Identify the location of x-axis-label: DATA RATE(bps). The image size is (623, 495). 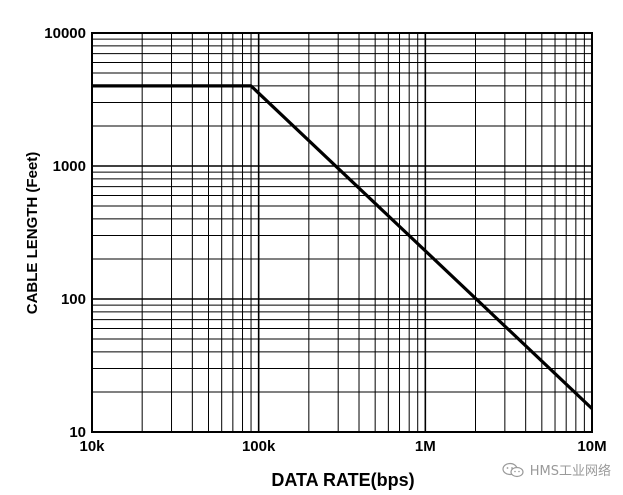
(342, 480).